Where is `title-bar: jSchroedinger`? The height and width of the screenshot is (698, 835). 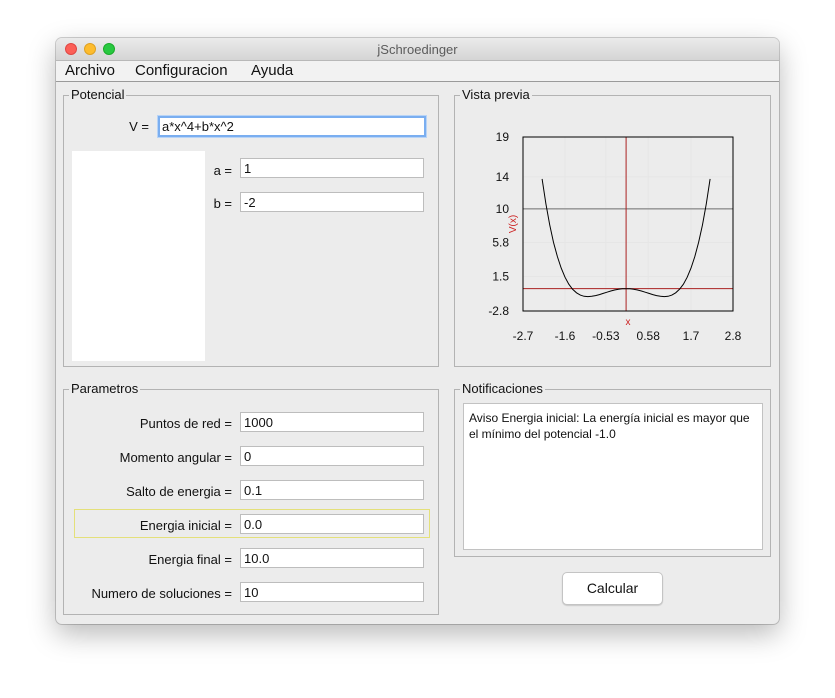 title-bar: jSchroedinger is located at coordinates (417, 49).